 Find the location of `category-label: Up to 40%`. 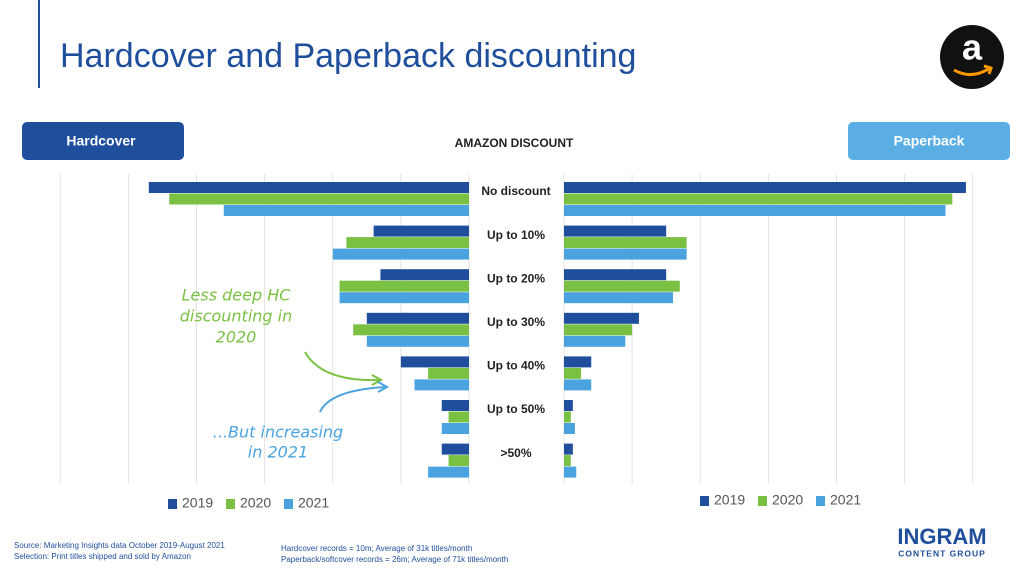

category-label: Up to 40% is located at coordinates (516, 366).